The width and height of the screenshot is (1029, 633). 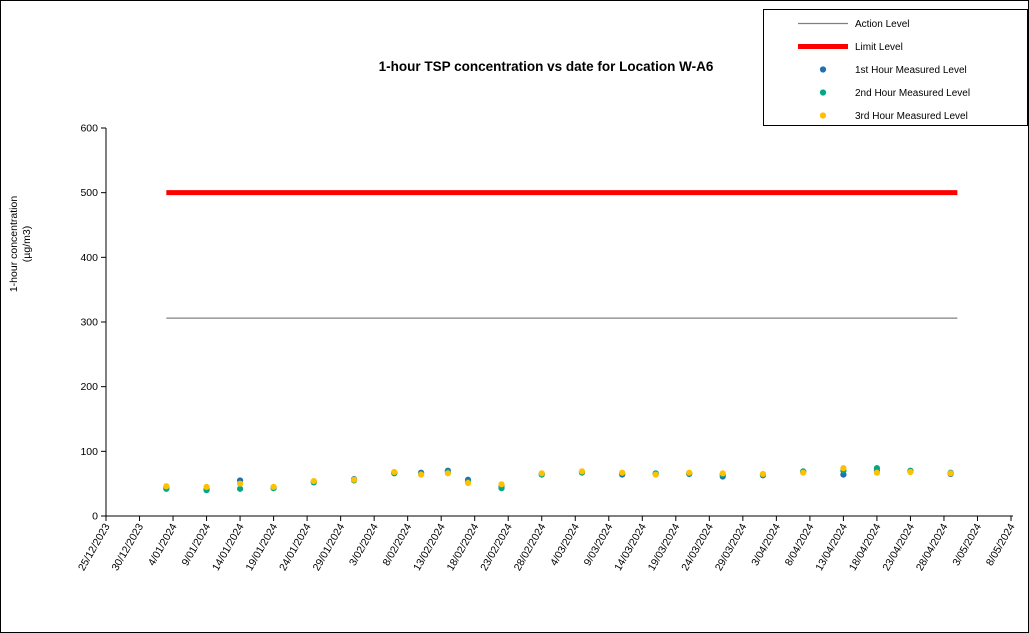 What do you see at coordinates (850, 47) in the screenshot?
I see `legend-item: Limit Level` at bounding box center [850, 47].